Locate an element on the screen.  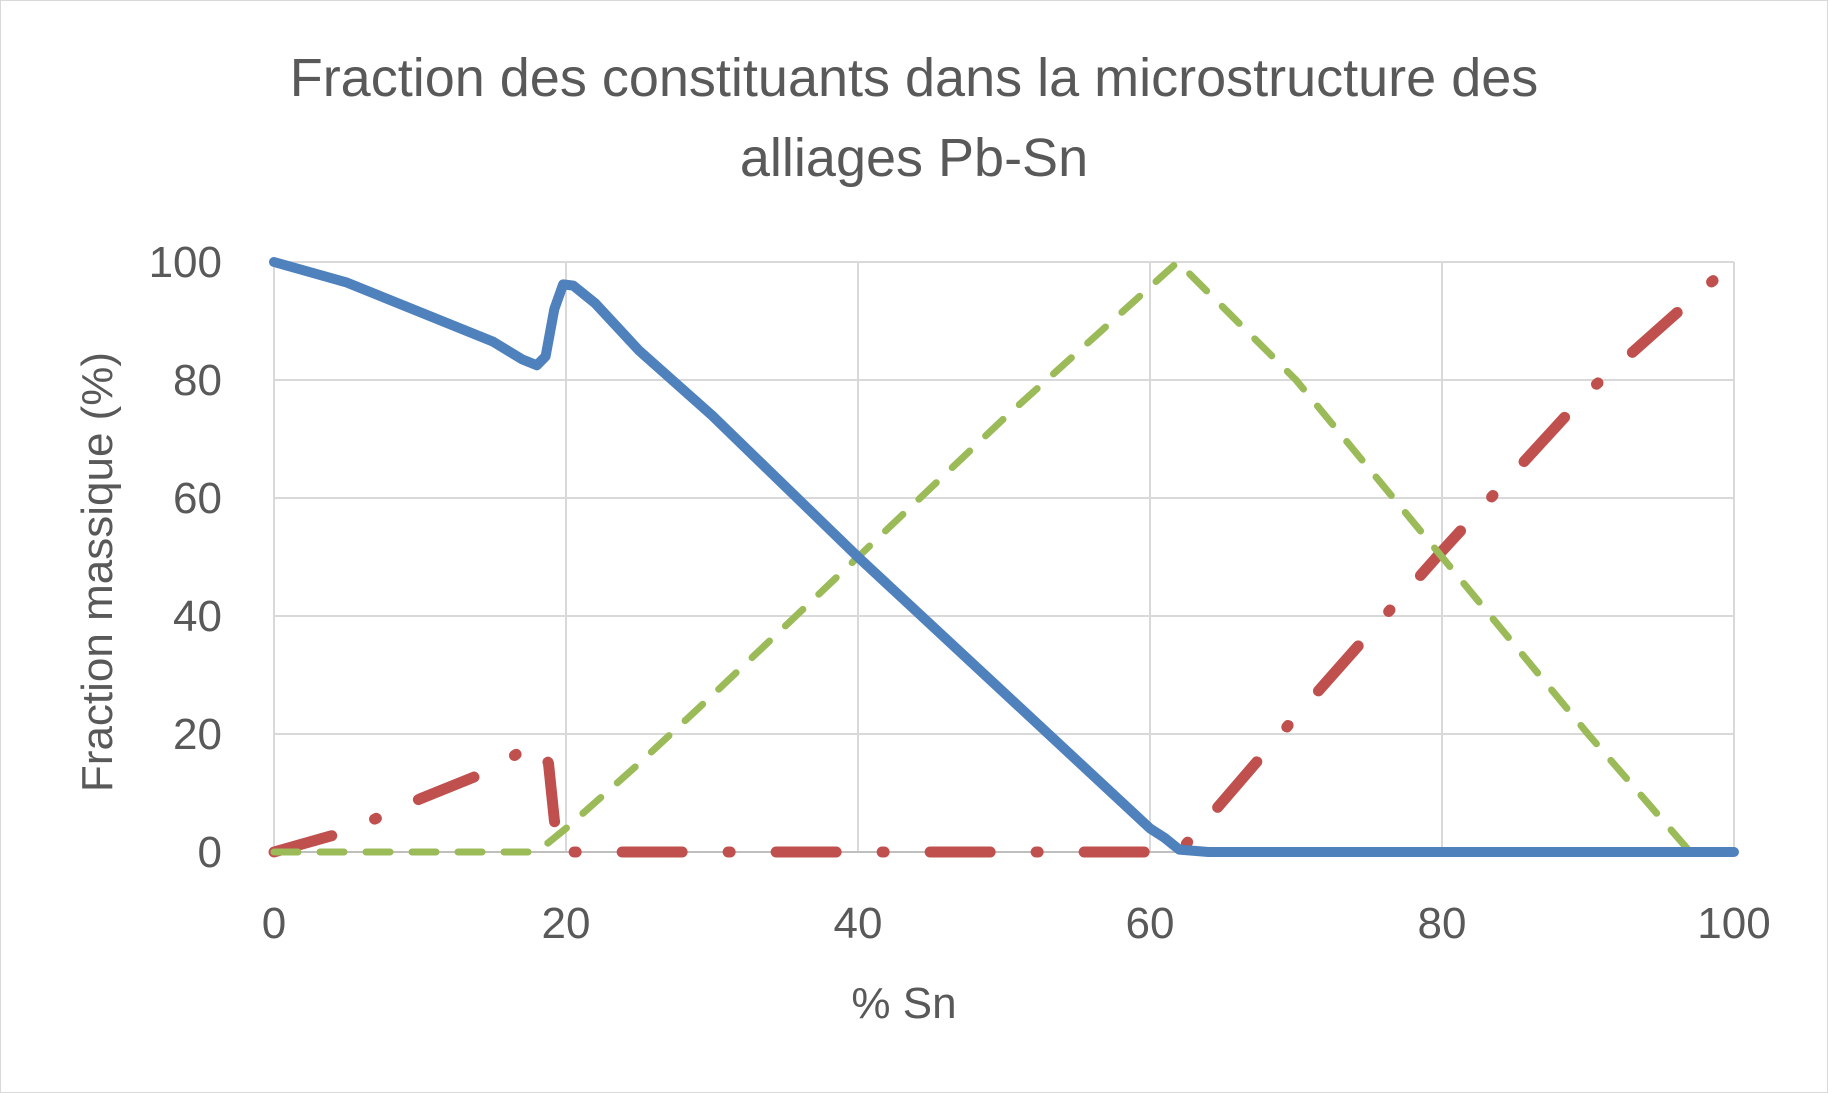
y-tick-label: 40 is located at coordinates (197, 616).